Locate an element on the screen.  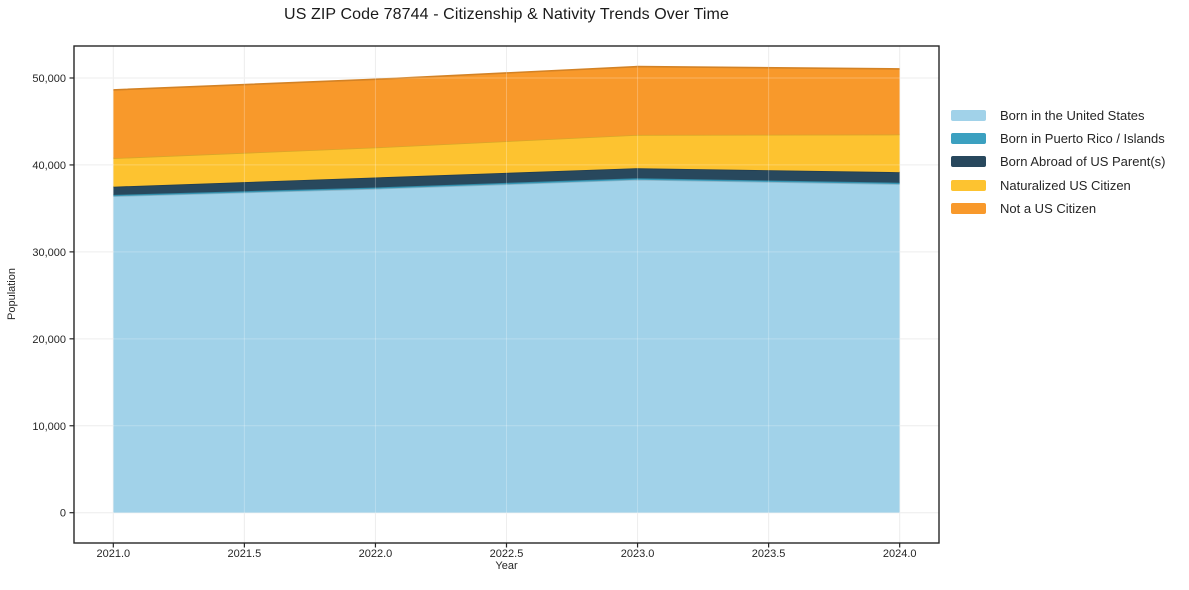
y-tick-label: 30,000 is located at coordinates (49, 253).